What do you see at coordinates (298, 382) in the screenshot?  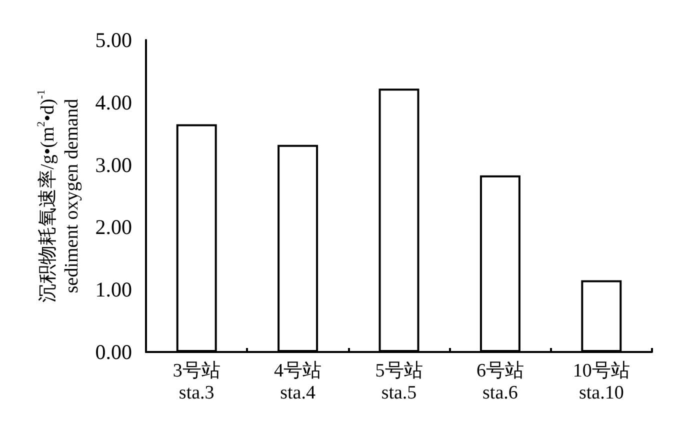 I see `x-tick-label: 4号站 sta.4` at bounding box center [298, 382].